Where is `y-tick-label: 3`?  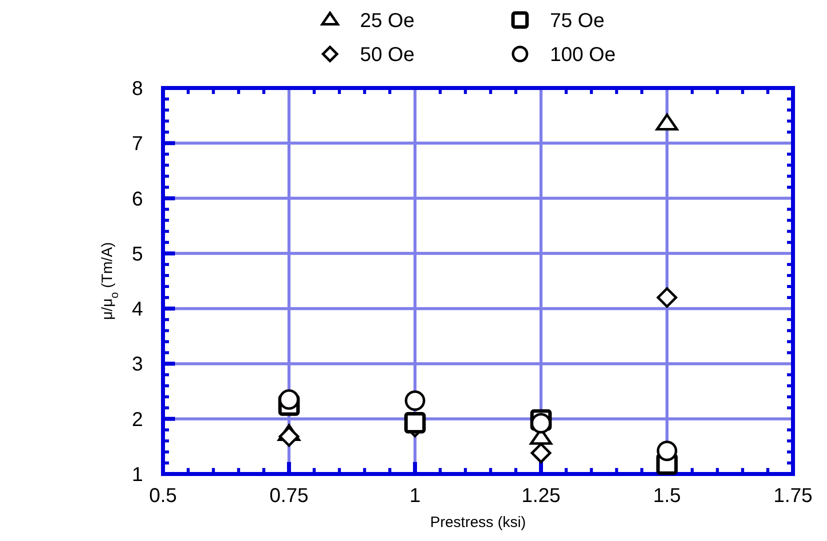 y-tick-label: 3 is located at coordinates (137, 365).